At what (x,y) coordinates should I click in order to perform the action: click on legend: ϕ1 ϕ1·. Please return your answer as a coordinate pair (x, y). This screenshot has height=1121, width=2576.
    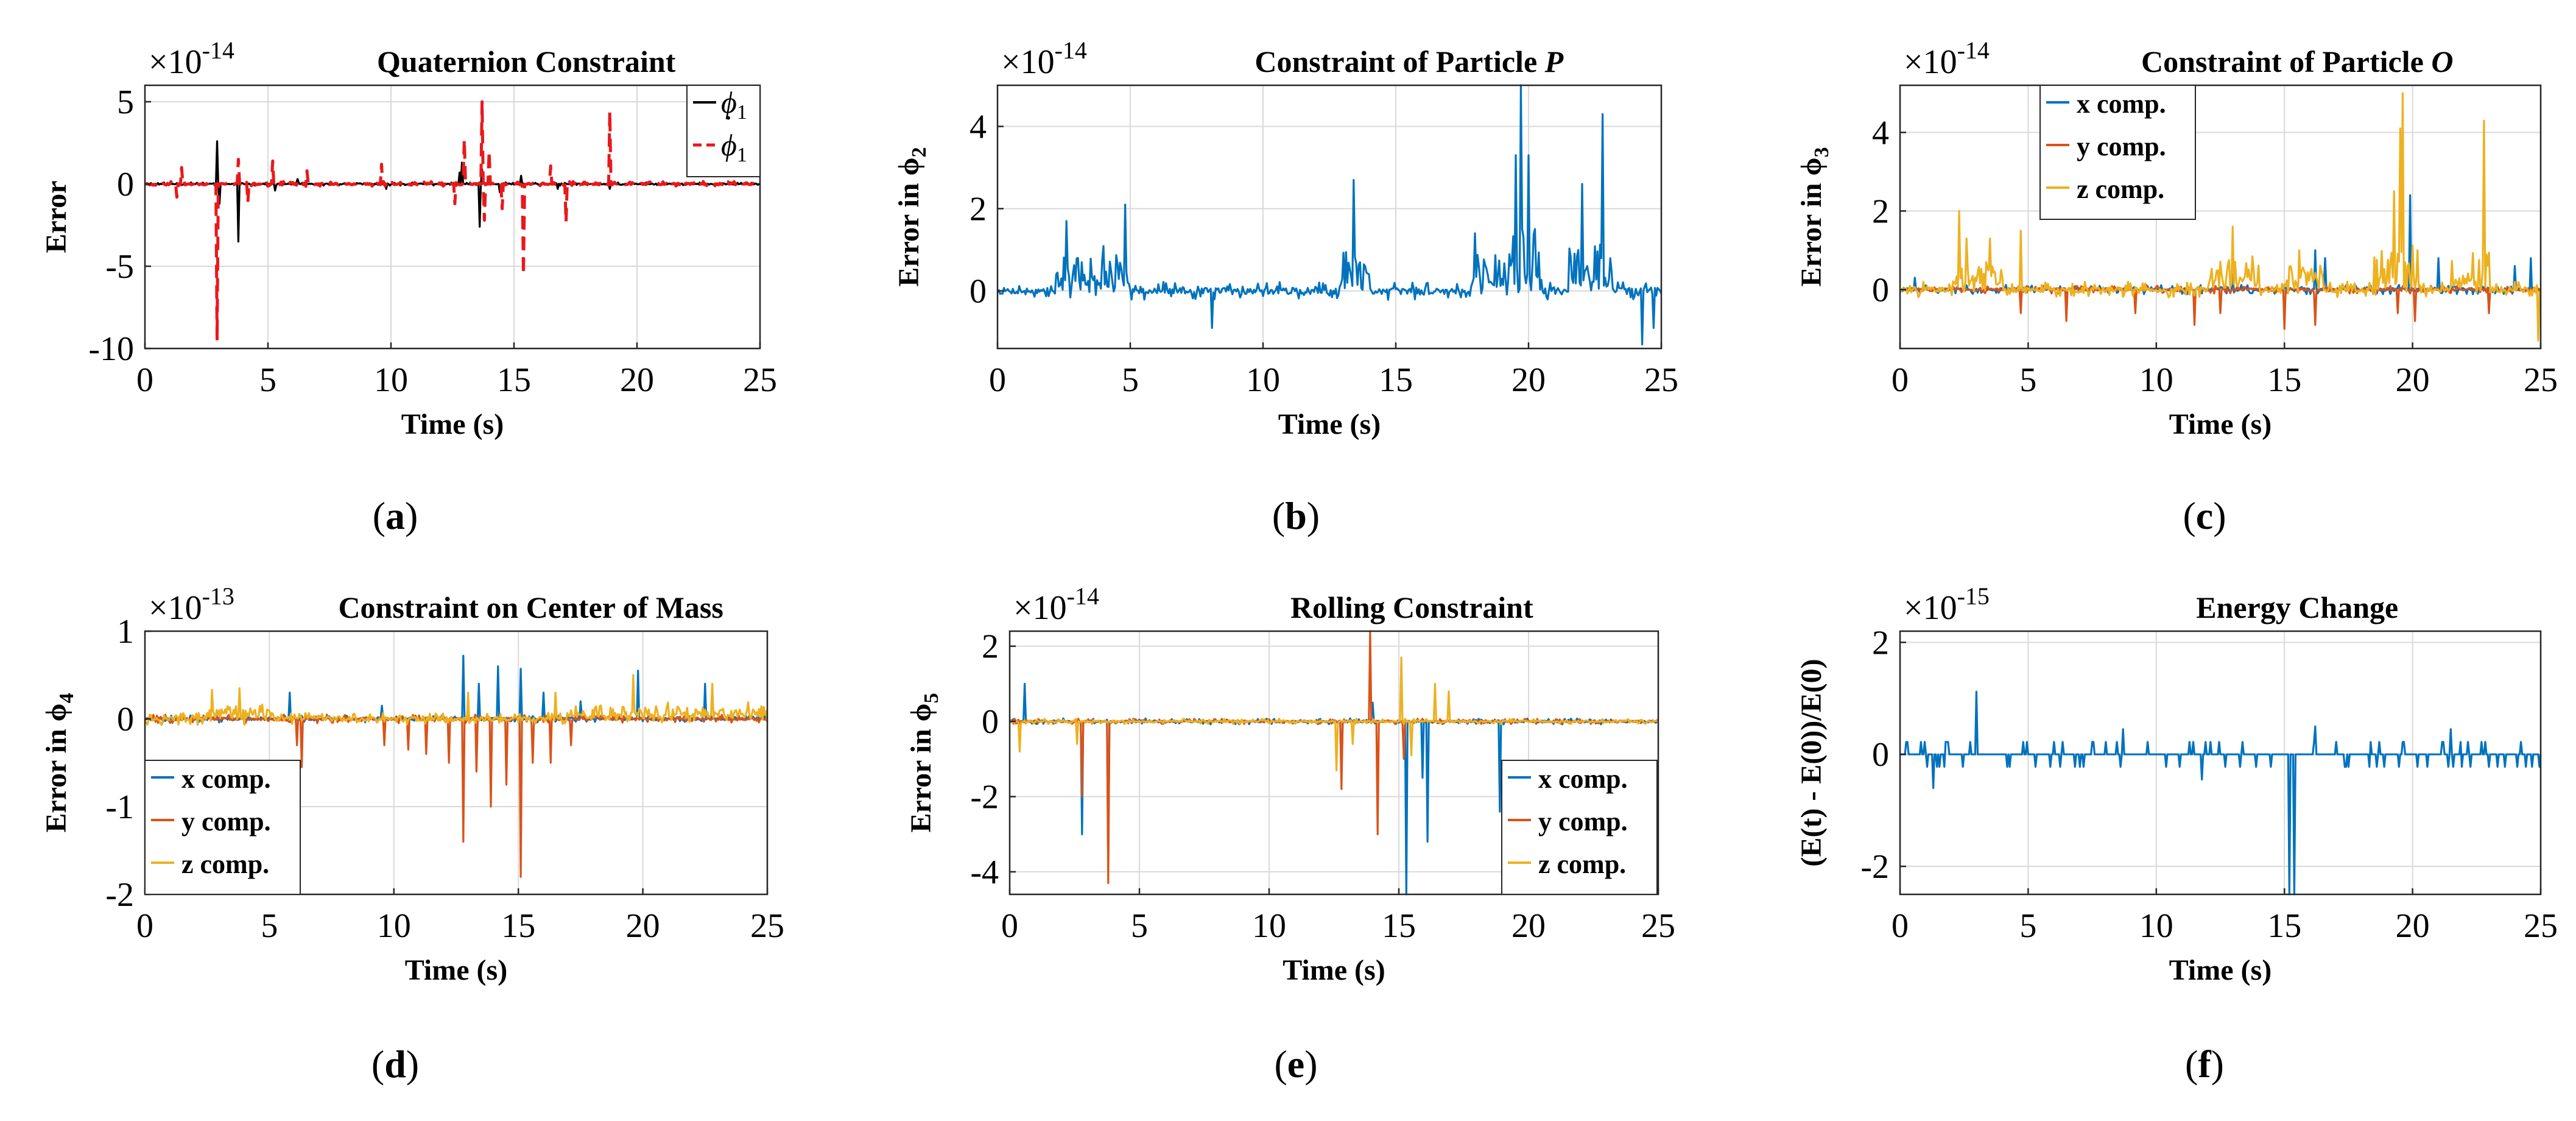
    Looking at the image, I should click on (723, 131).